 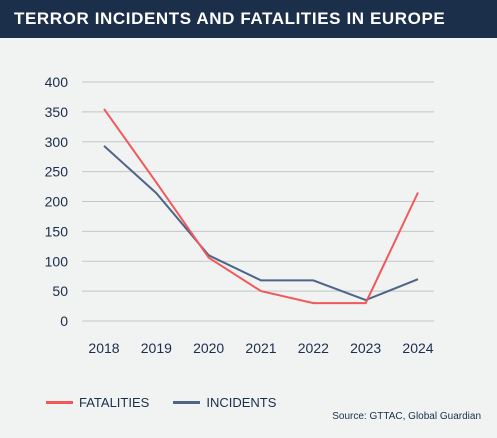 I want to click on y-axis-tick-labels: 0 50 100 150 200 250 300 350 400, so click(x=57, y=201).